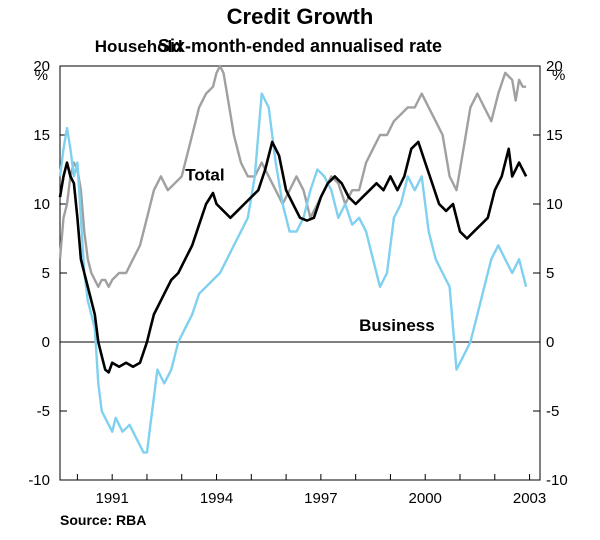 This screenshot has height=540, width=600. I want to click on y-tick-label-left: -5, so click(43, 411).